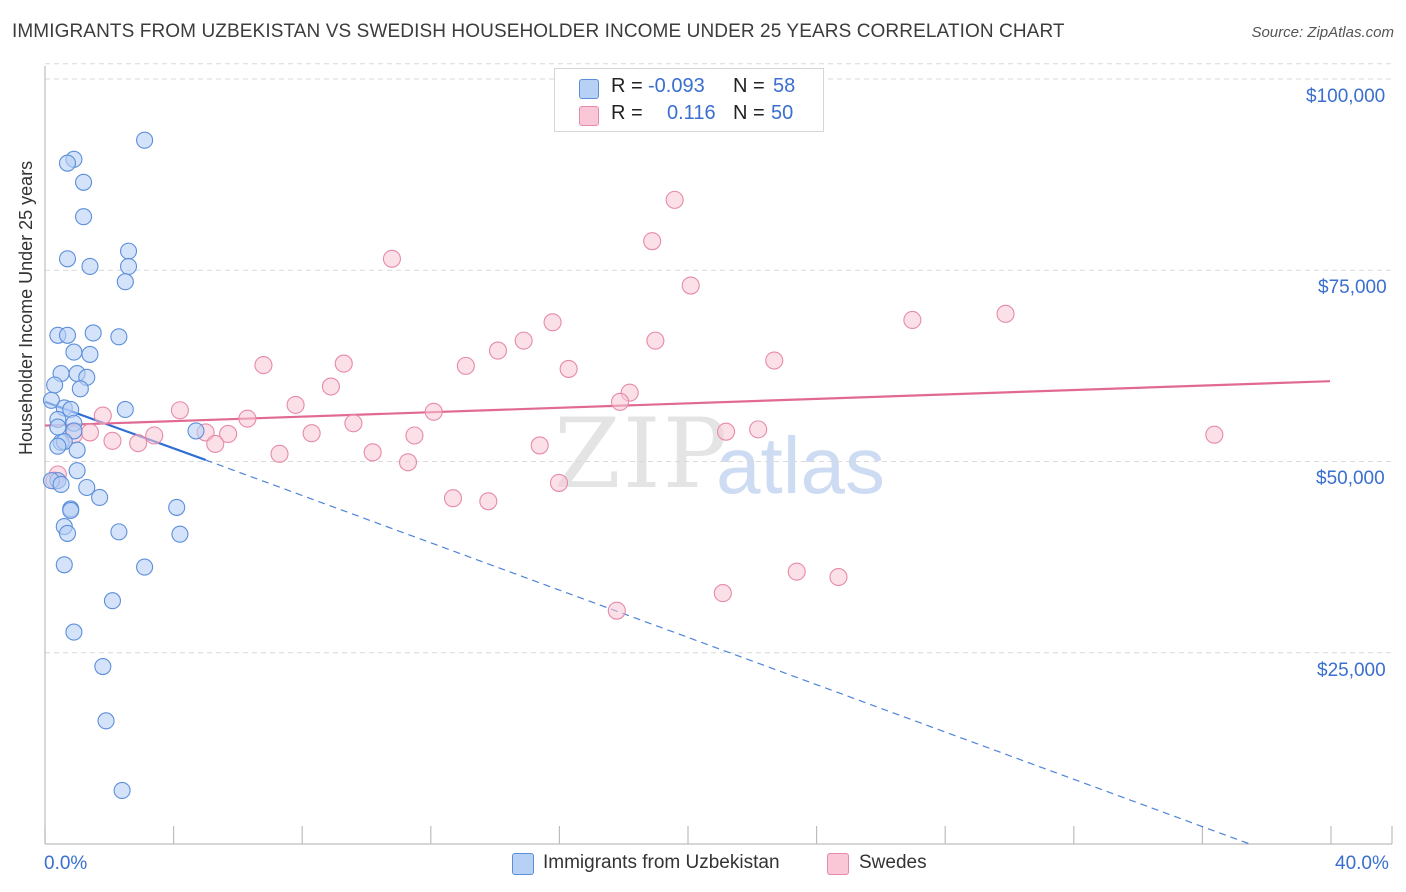  I want to click on watermark-zip: ZIP, so click(642, 454).